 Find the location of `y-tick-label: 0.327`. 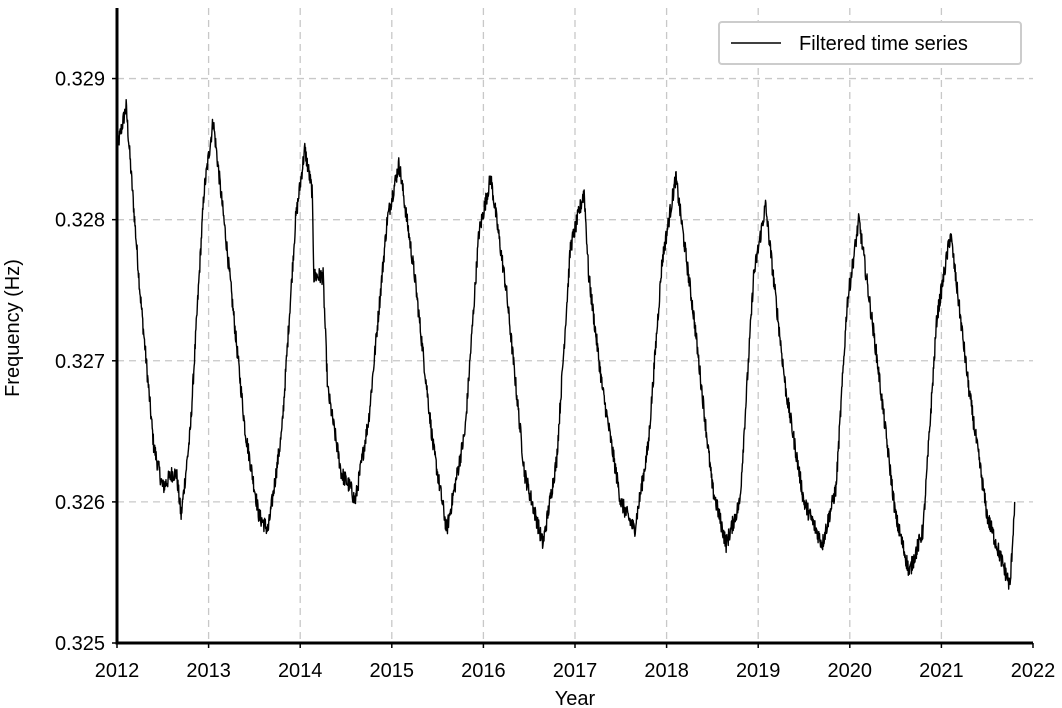

y-tick-label: 0.327 is located at coordinates (80, 362).